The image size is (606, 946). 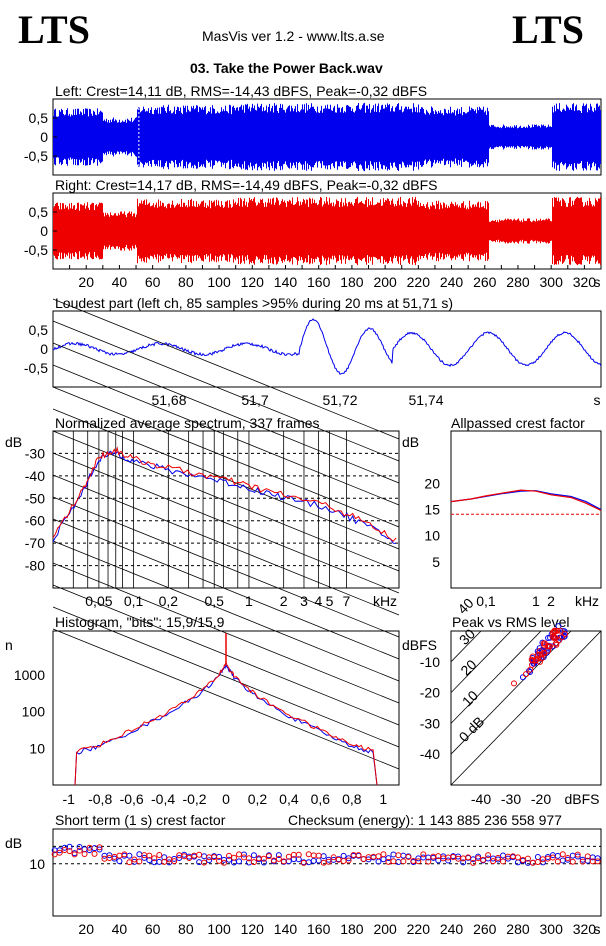 I want to click on x-tick-label: 100, so click(x=219, y=282).